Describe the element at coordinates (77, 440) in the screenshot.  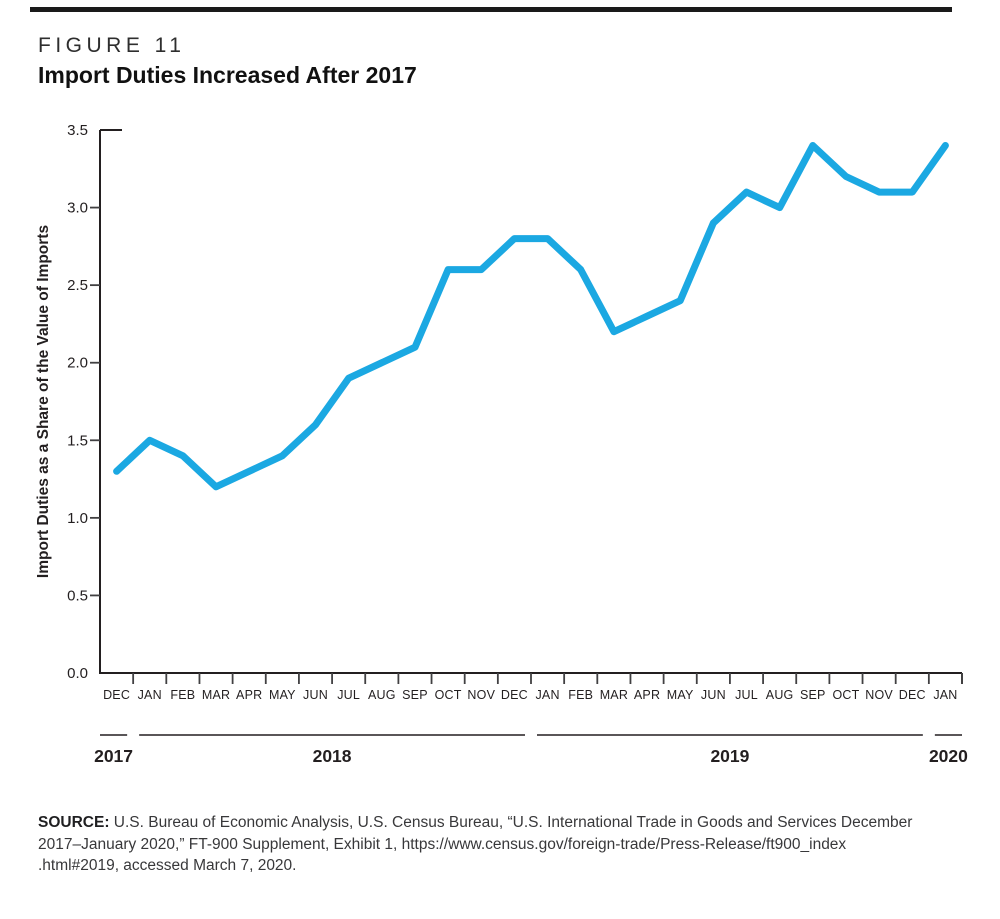
I see `y-tick-label: 1.5` at that location.